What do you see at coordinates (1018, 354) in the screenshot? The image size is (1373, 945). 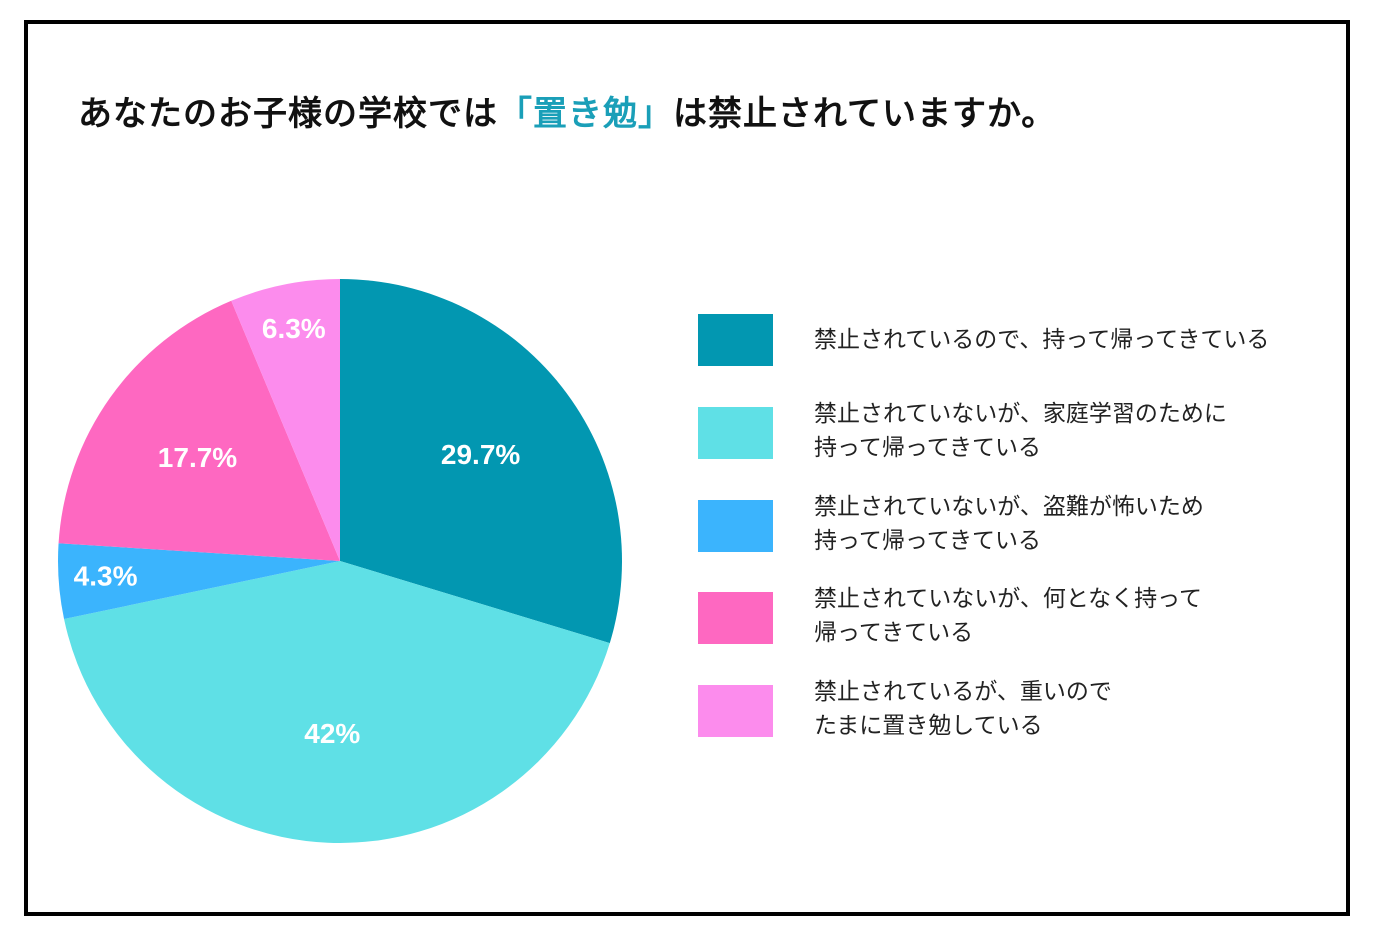 I see `legend-item-0: 禁止されているので、持って帰ってきている` at bounding box center [1018, 354].